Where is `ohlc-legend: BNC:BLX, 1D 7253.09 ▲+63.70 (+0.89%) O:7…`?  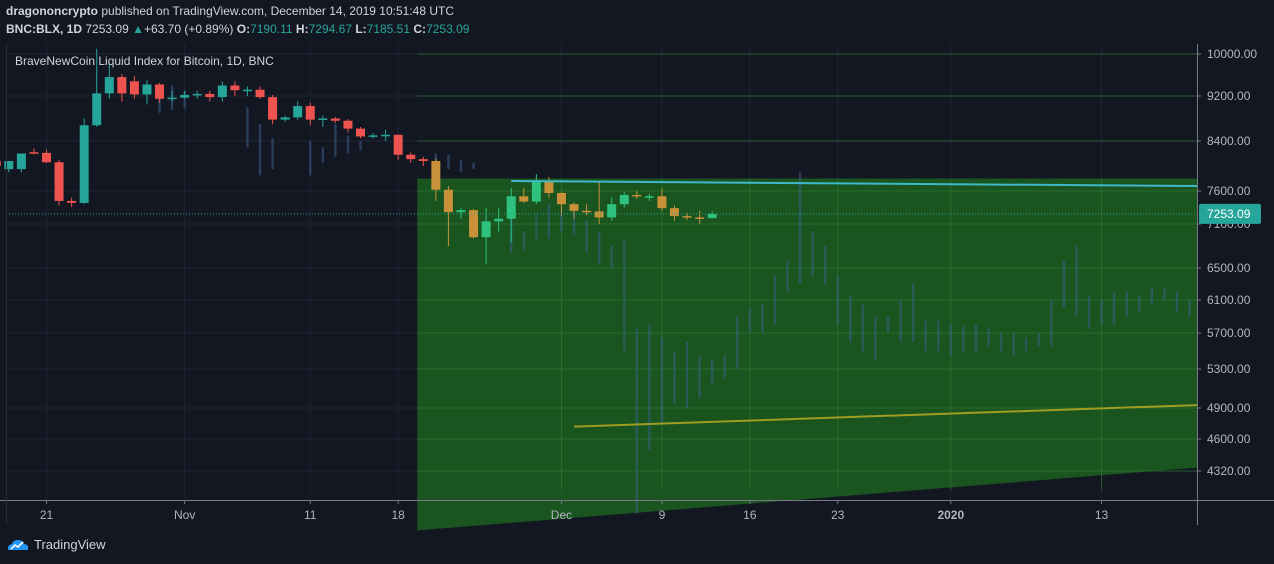 ohlc-legend: BNC:BLX, 1D 7253.09 ▲+63.70 (+0.89%) O:7… is located at coordinates (237, 29).